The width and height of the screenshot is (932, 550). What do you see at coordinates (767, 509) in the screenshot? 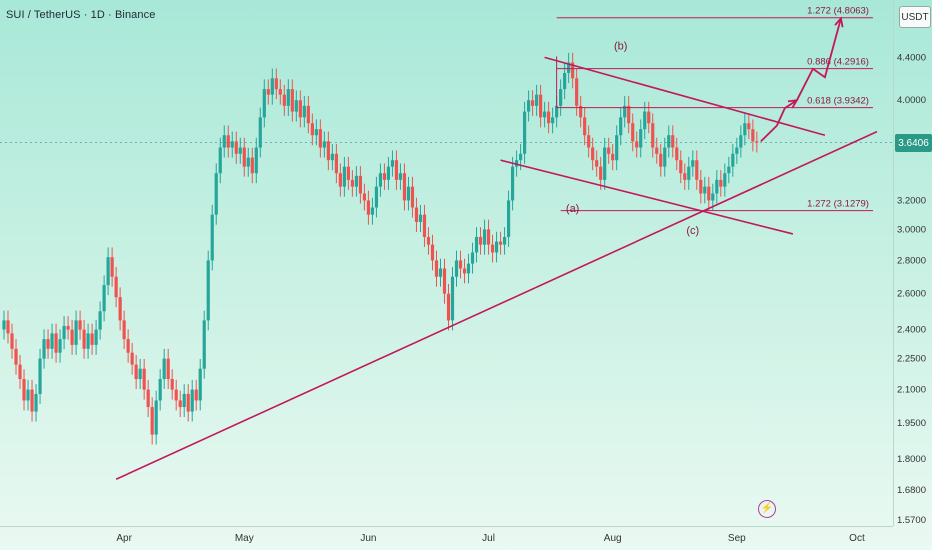
I see `flash-icon: ⚡` at bounding box center [767, 509].